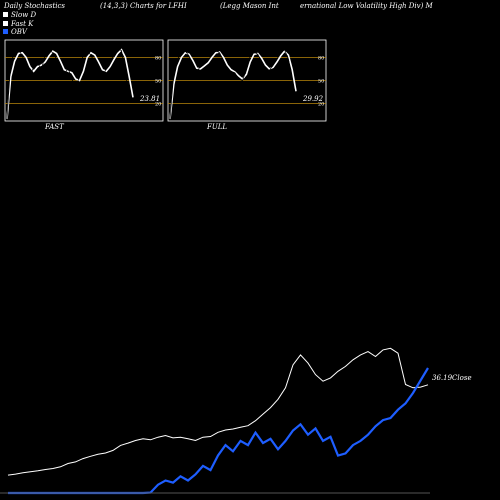 Image resolution: width=500 pixels, height=500 pixels. I want to click on fast-tick-20: 20, so click(158, 105).